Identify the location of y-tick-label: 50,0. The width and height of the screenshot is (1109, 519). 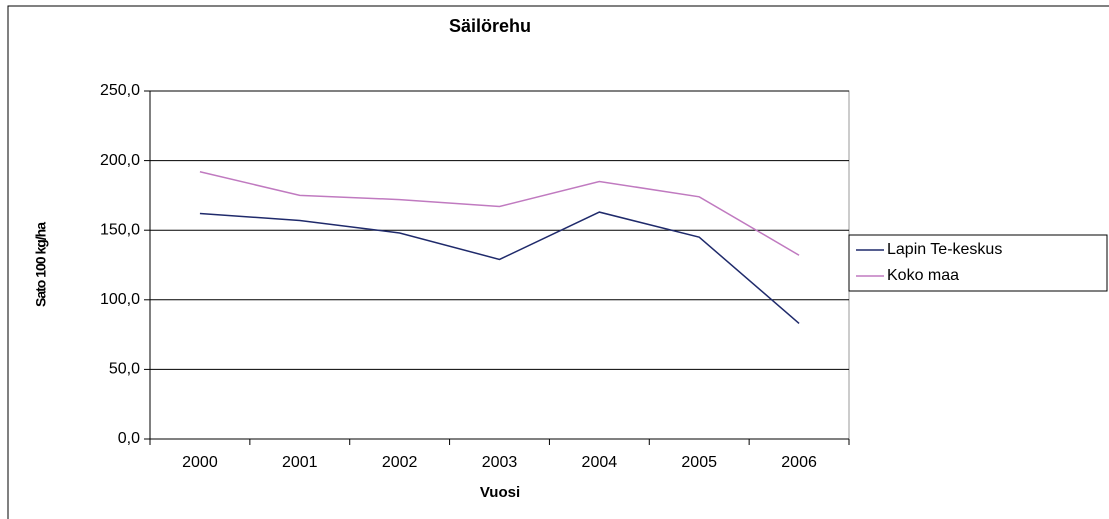
(124, 369).